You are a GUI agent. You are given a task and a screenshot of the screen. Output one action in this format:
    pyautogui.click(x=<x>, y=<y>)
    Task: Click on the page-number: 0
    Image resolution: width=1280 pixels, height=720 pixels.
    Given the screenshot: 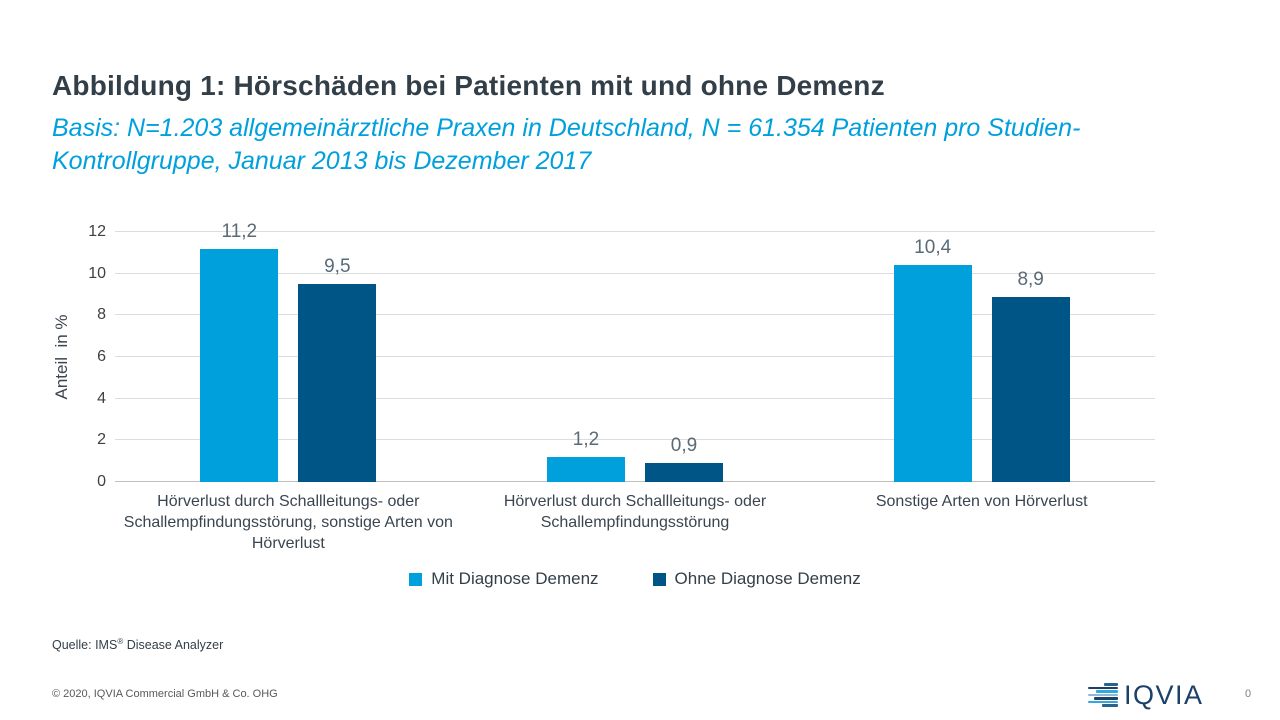 What is the action you would take?
    pyautogui.click(x=1248, y=694)
    